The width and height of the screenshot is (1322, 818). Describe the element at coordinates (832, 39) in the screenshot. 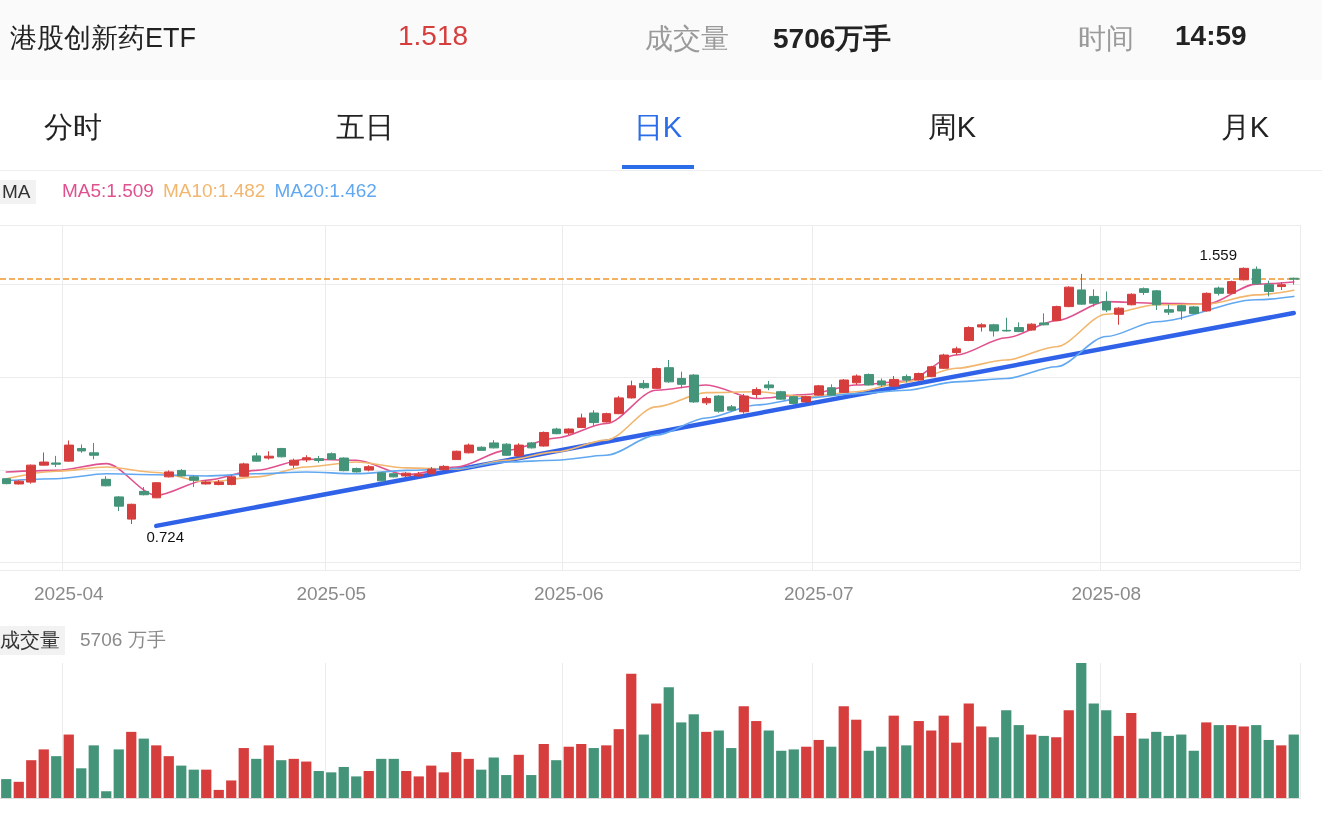

I see `text: 5706万手` at that location.